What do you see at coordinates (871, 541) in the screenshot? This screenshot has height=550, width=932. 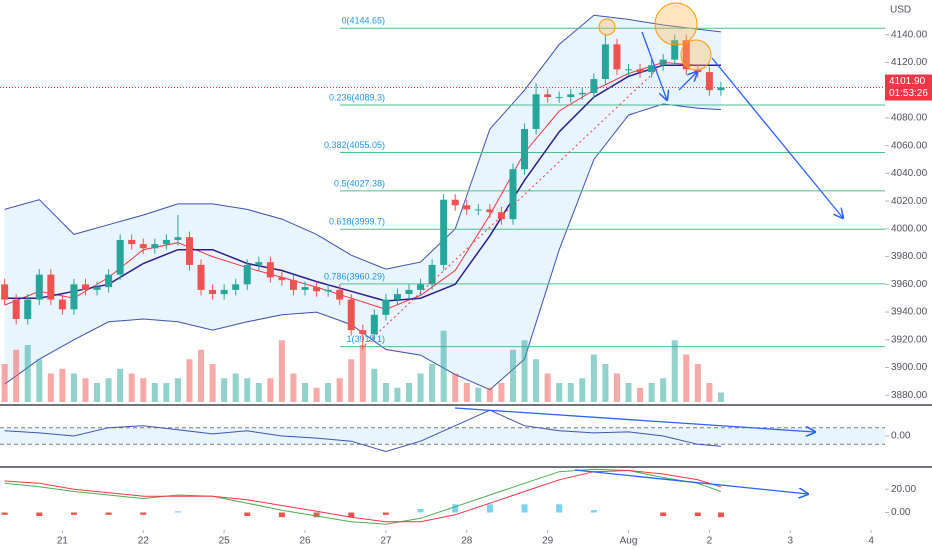 I see `x-tick-label: 4` at bounding box center [871, 541].